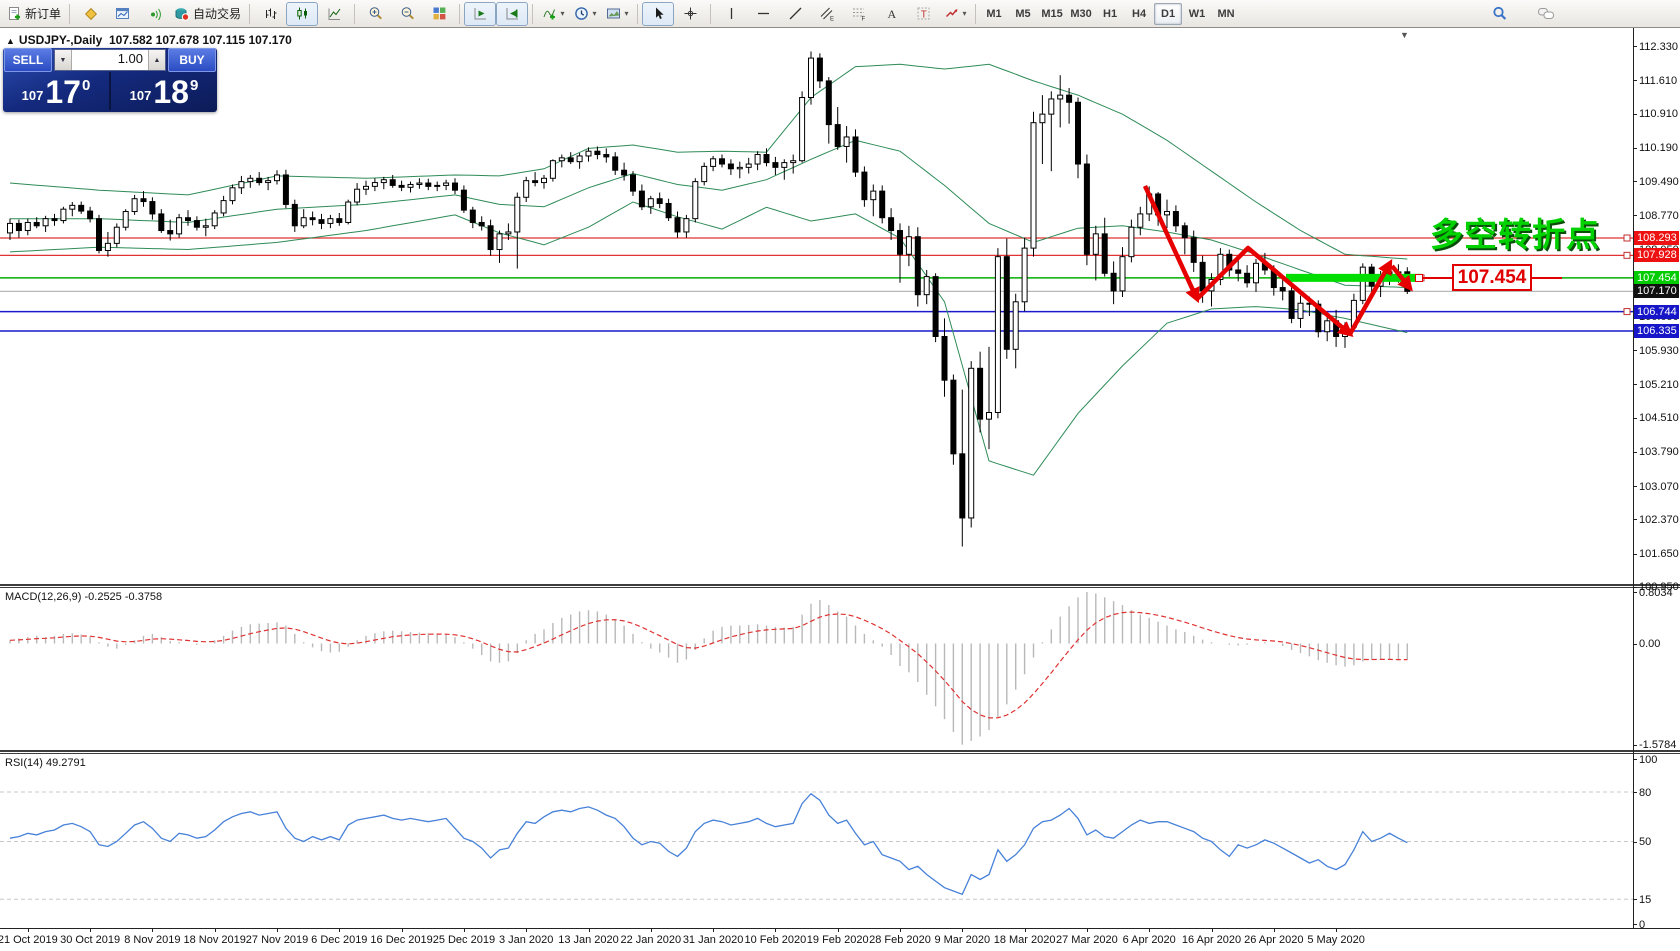  Describe the element at coordinates (164, 91) in the screenshot. I see `buy-price-display: 107 18 9` at that location.